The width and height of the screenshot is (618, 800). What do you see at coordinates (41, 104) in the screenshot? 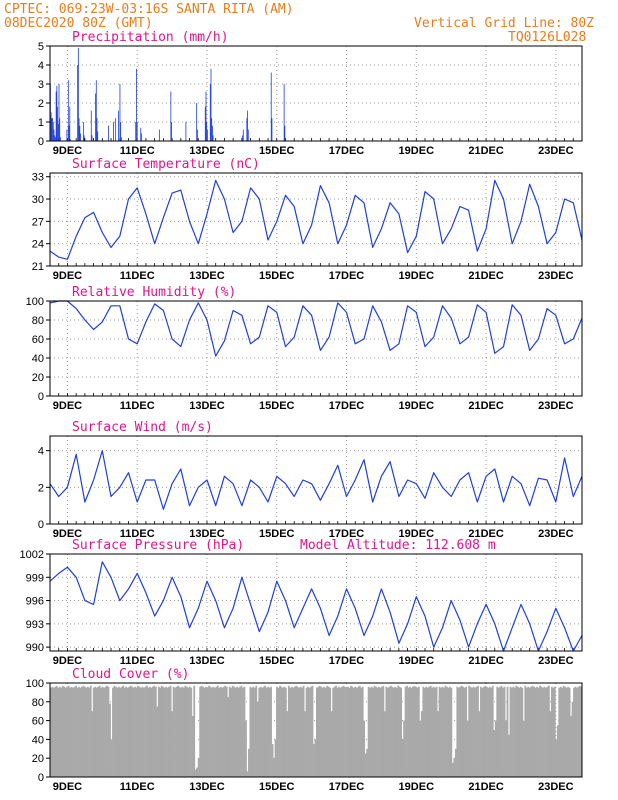
I see `y-tick-label: 2` at bounding box center [41, 104].